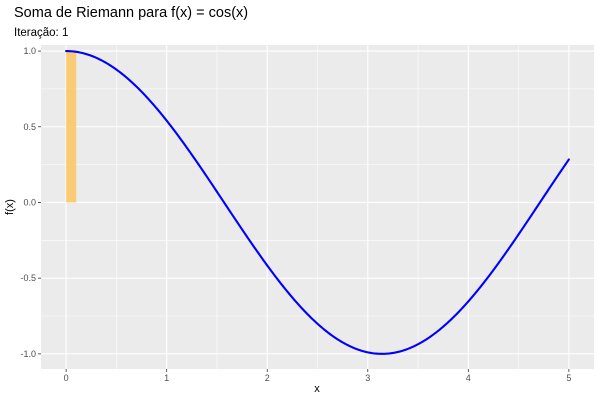  What do you see at coordinates (41, 33) in the screenshot?
I see `chart-subtitle: Iteração: 1` at bounding box center [41, 33].